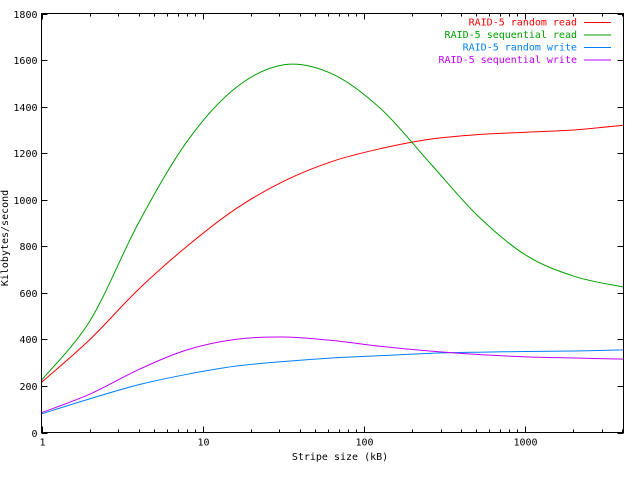  What do you see at coordinates (340, 457) in the screenshot?
I see `x-axis-label: Stripe size (kB)` at bounding box center [340, 457].